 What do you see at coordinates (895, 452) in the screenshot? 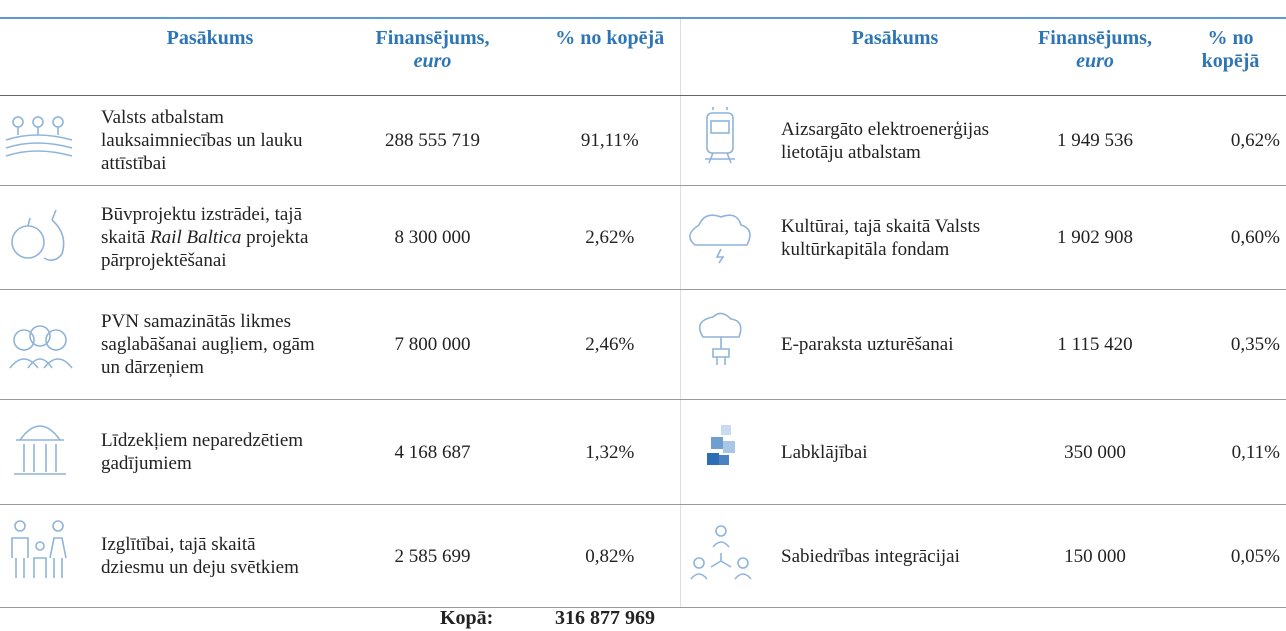
I see `row-name: Labklājībai` at bounding box center [895, 452].